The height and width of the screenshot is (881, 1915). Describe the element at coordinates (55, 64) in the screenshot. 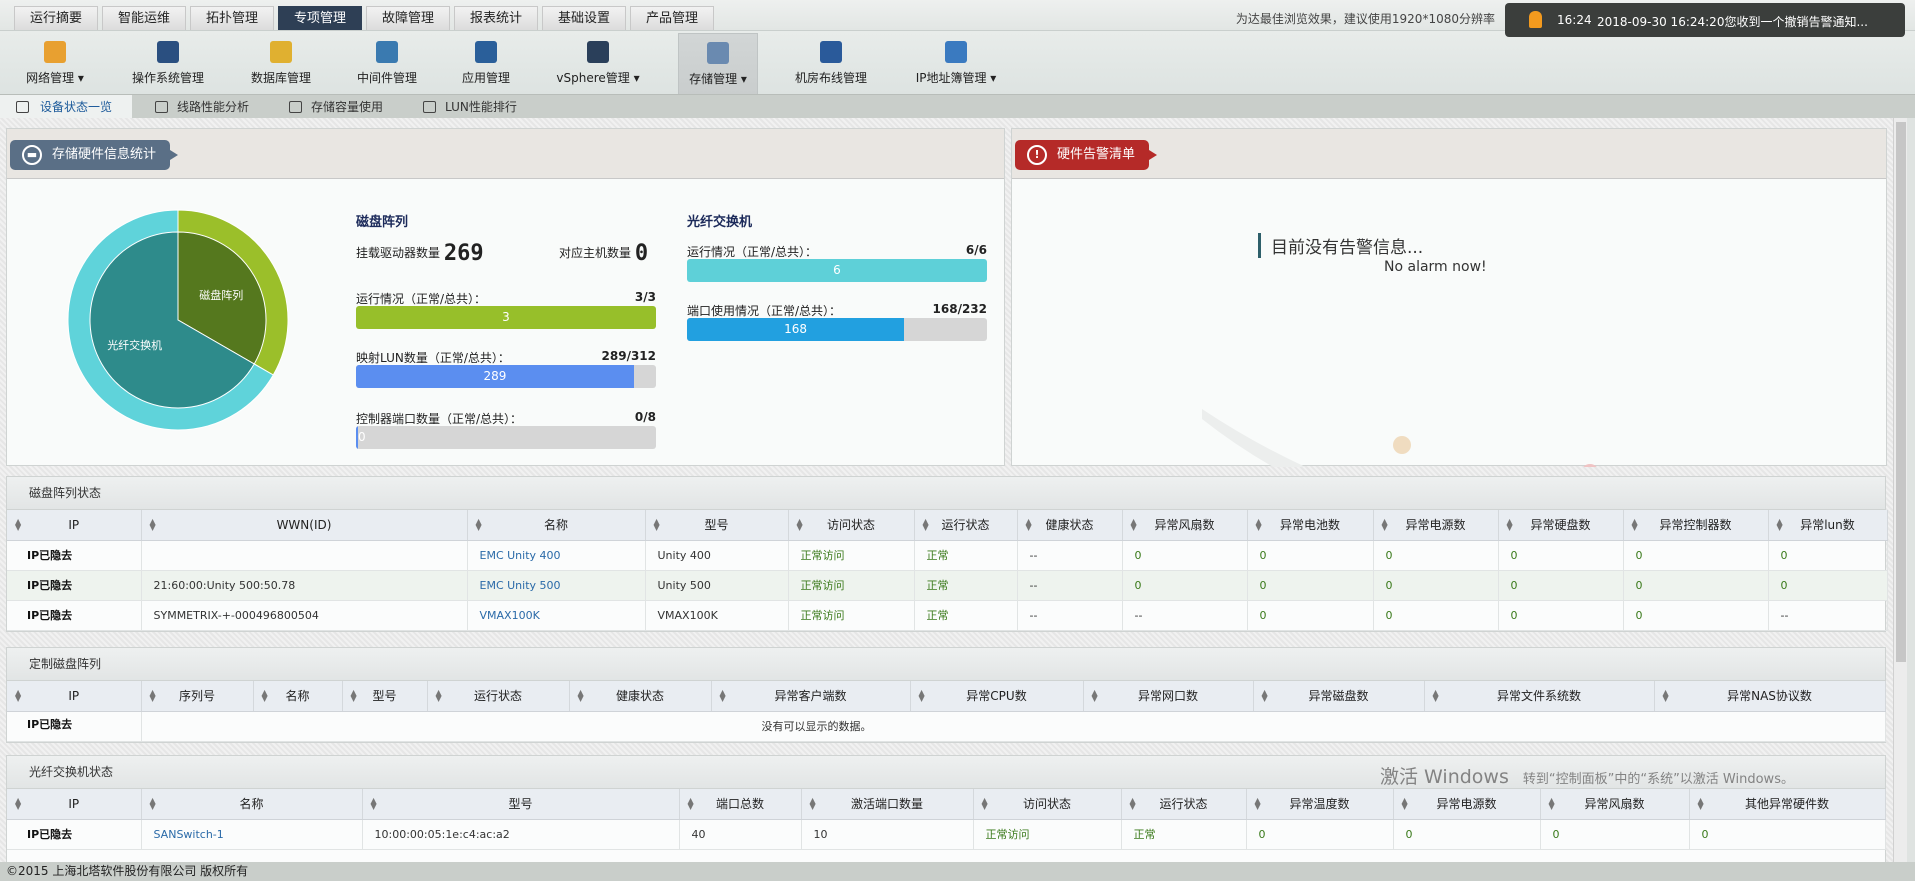

I see `module-nav-item: 网络管理 ▾` at that location.